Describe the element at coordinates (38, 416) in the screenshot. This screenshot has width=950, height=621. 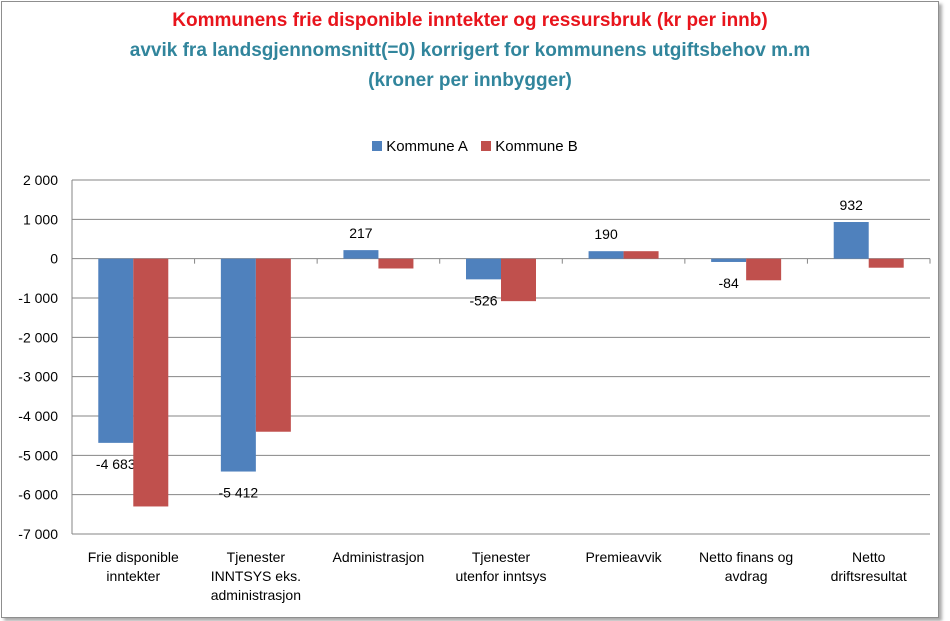
I see `y-tick-label: -4 000` at that location.